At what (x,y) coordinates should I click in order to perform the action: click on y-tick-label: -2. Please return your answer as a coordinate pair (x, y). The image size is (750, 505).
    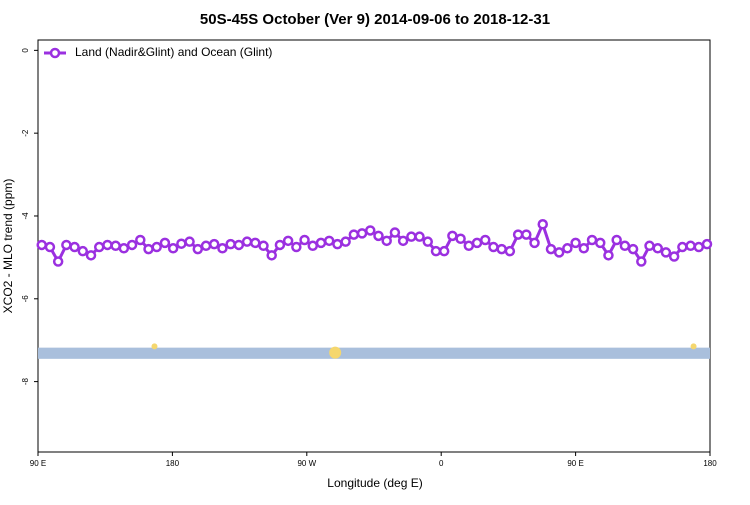
    Looking at the image, I should click on (25, 133).